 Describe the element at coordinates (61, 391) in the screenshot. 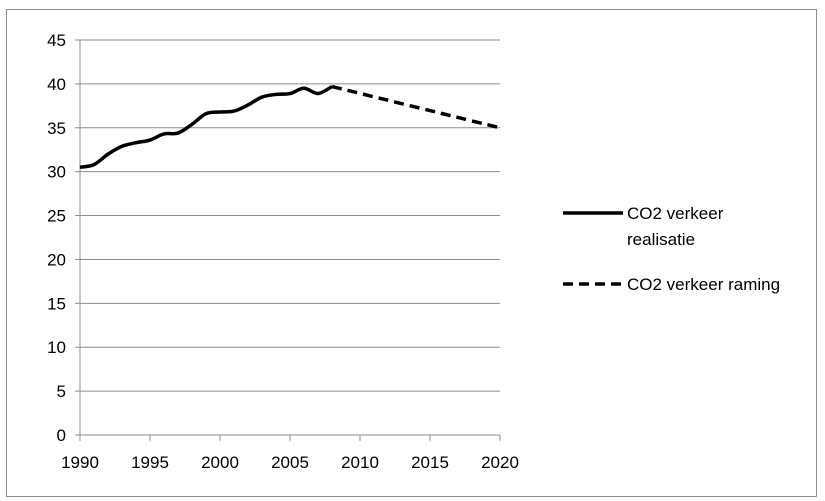

I see `y-tick-label-5: 5` at that location.